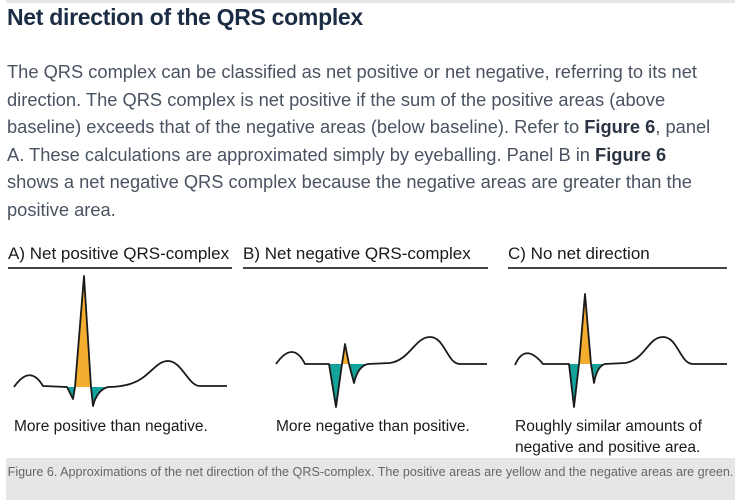 The width and height of the screenshot is (740, 500). What do you see at coordinates (370, 1) in the screenshot?
I see `top-divider` at bounding box center [370, 1].